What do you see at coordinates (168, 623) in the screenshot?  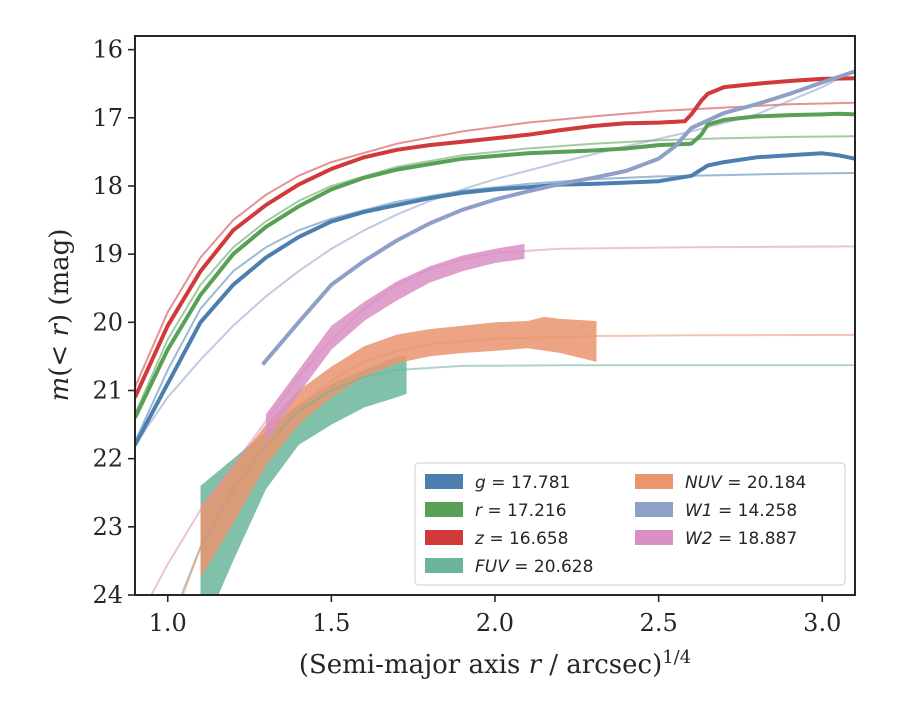 I see `x-tick-label: 1.0` at bounding box center [168, 623].